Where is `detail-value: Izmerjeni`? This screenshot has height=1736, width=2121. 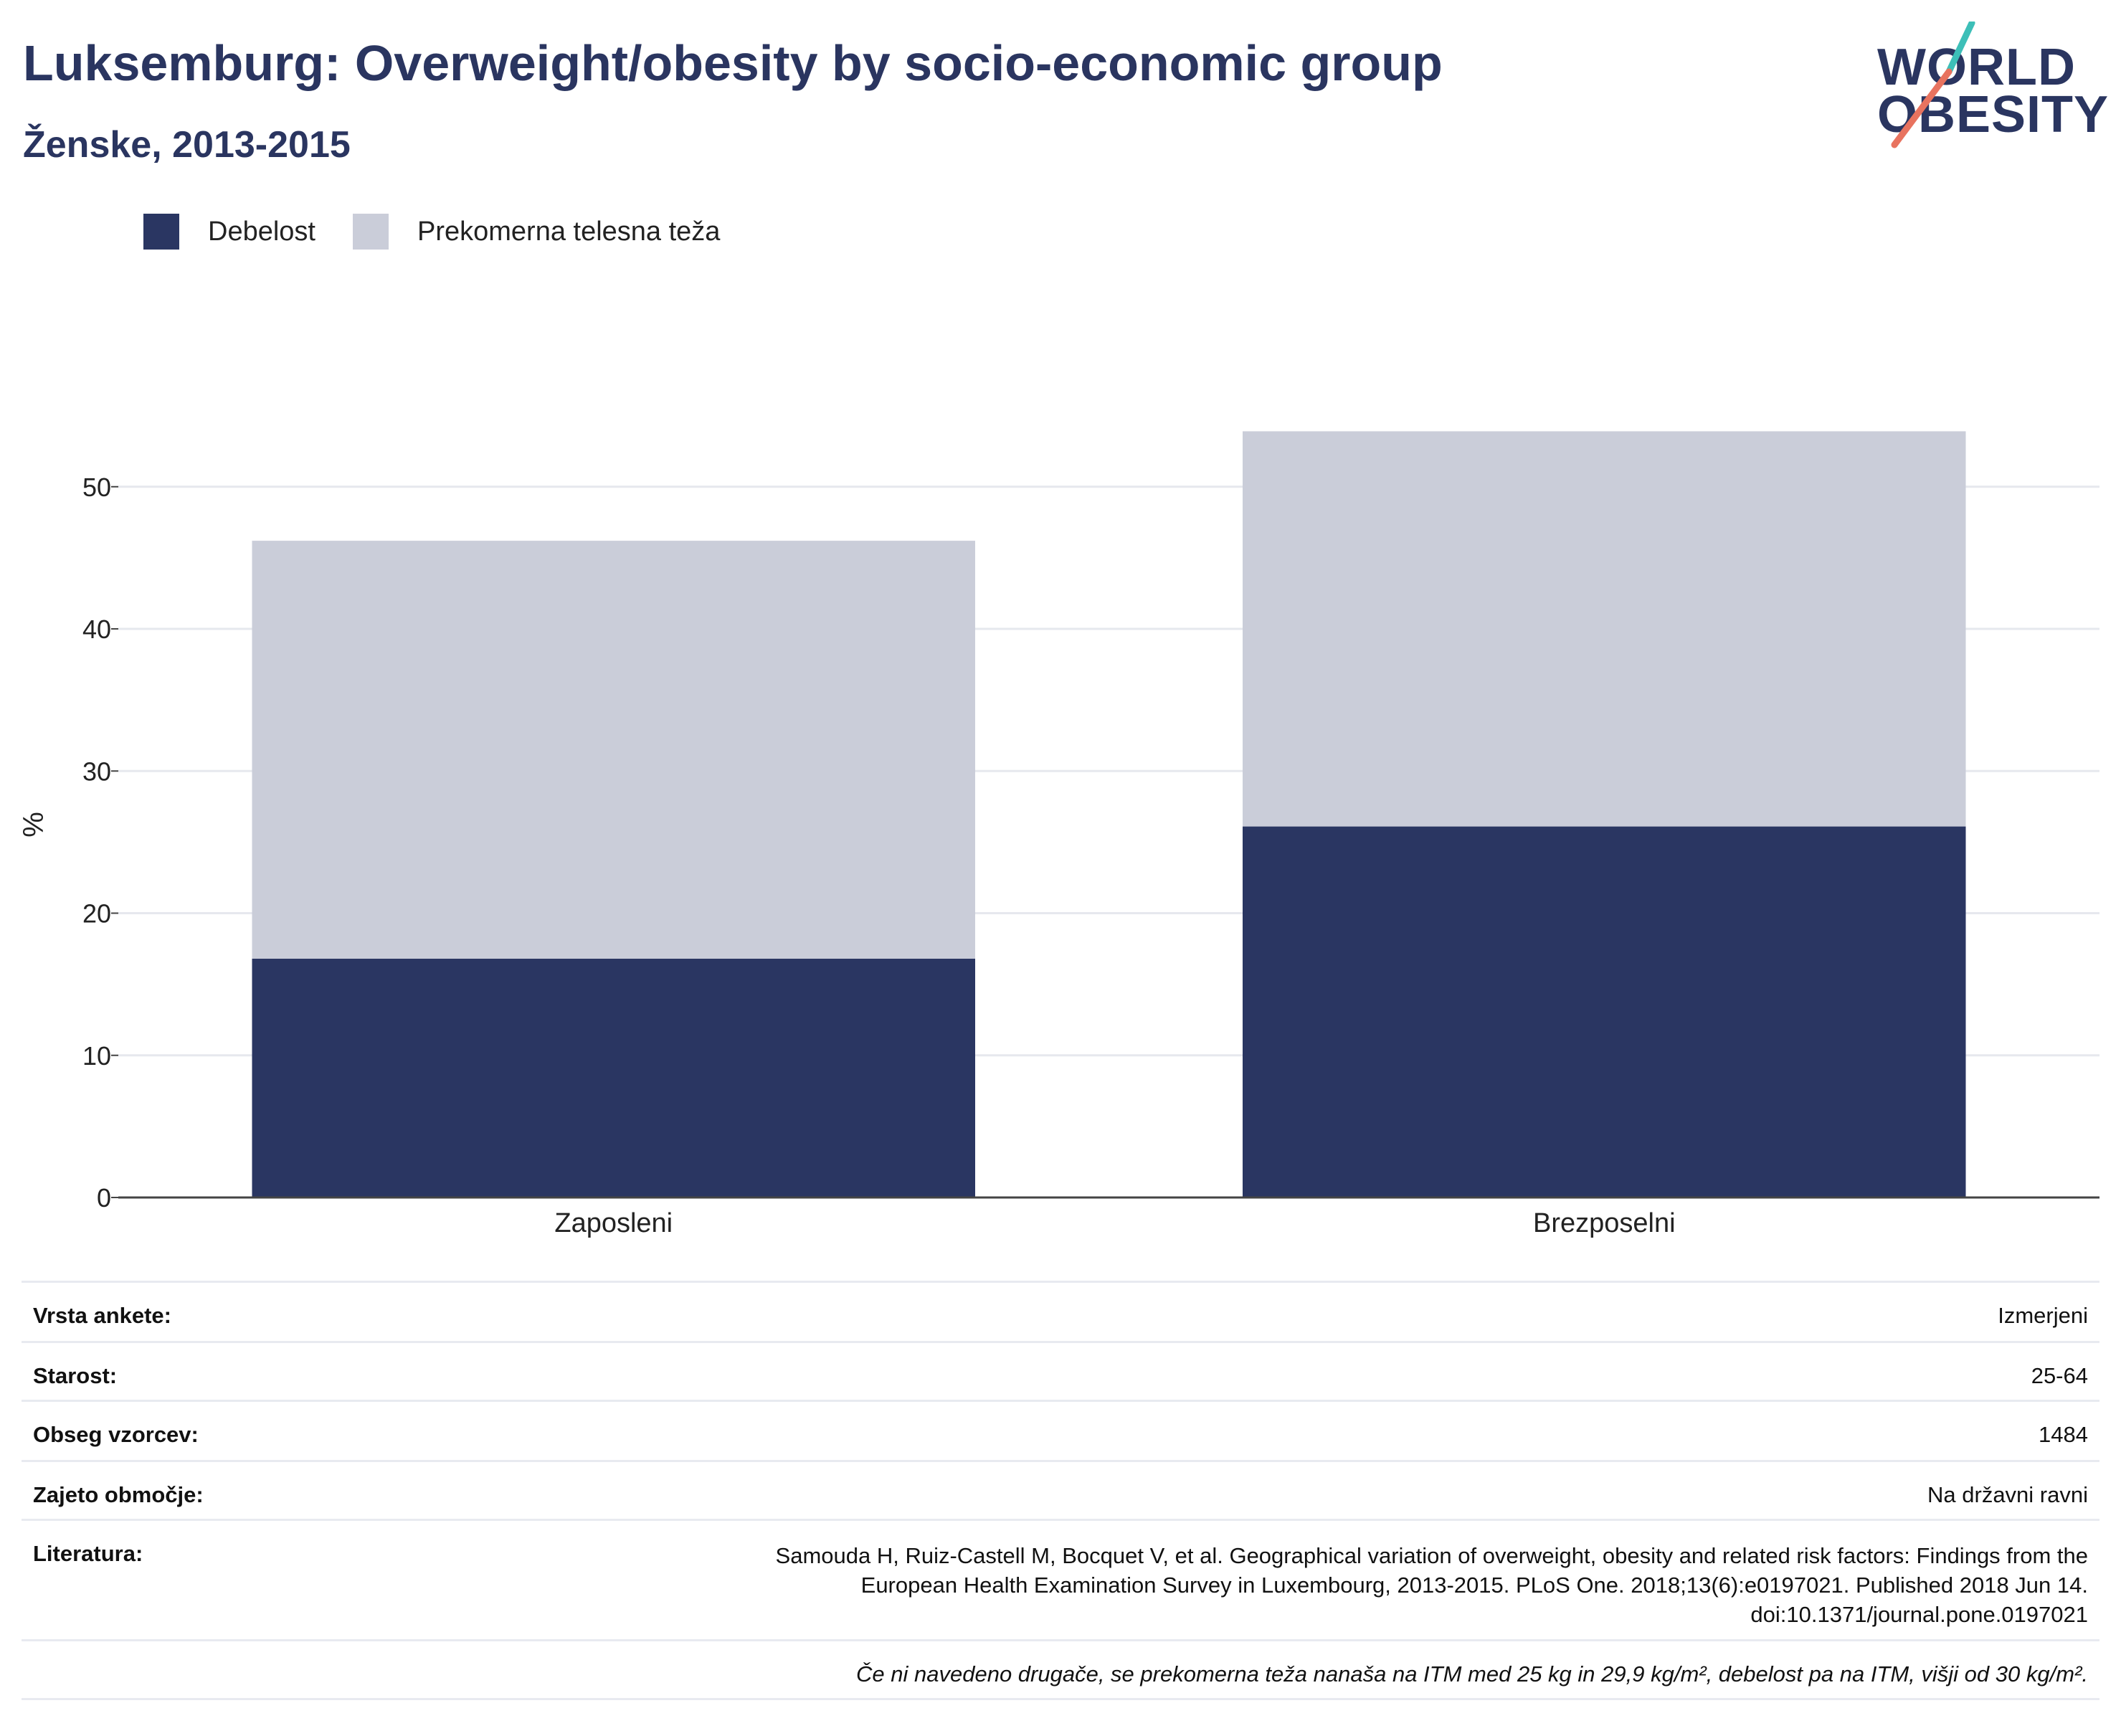 detail-value: Izmerjeni is located at coordinates (2043, 1316).